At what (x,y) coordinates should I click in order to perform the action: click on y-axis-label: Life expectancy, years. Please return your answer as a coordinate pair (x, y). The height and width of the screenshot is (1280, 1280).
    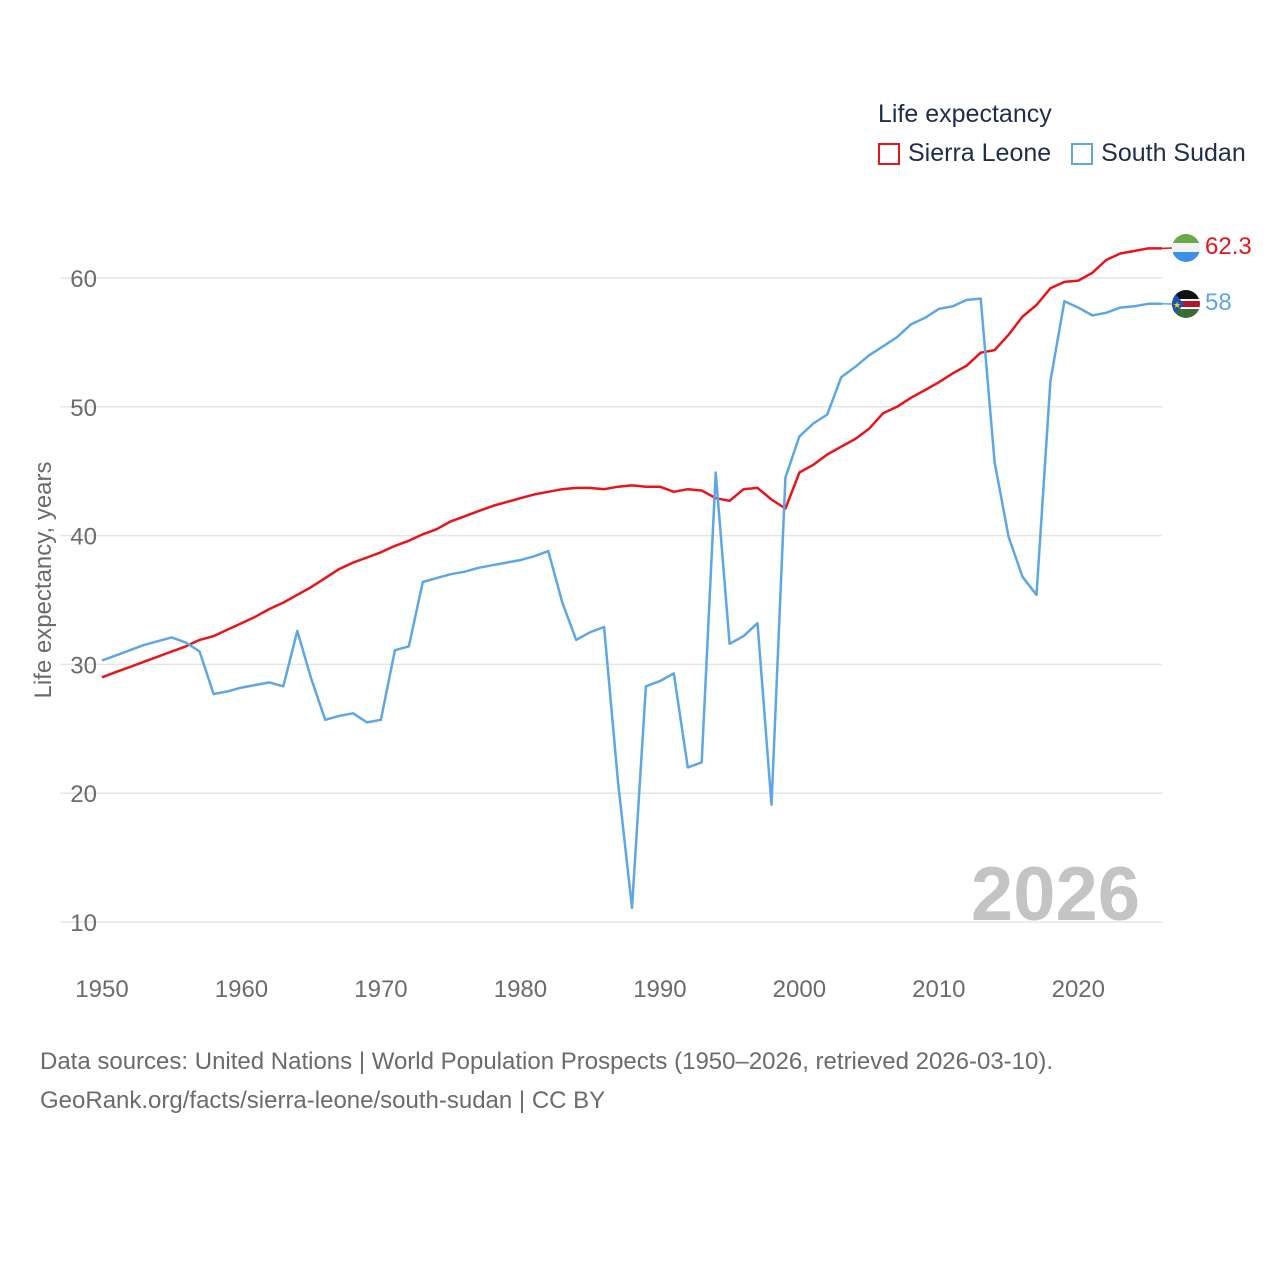
    Looking at the image, I should click on (43, 579).